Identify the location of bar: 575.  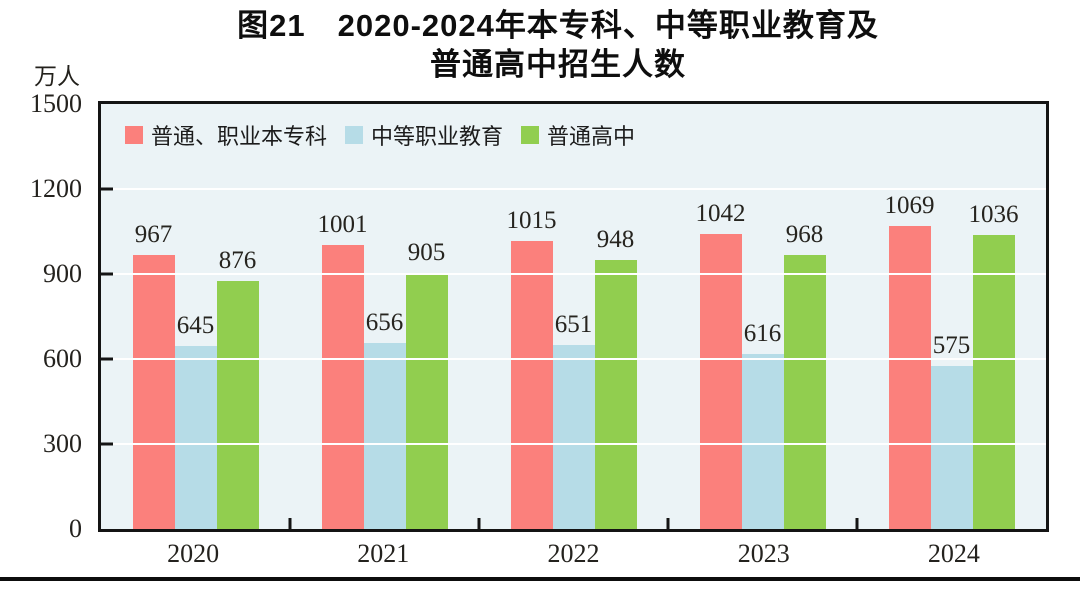
(951, 430).